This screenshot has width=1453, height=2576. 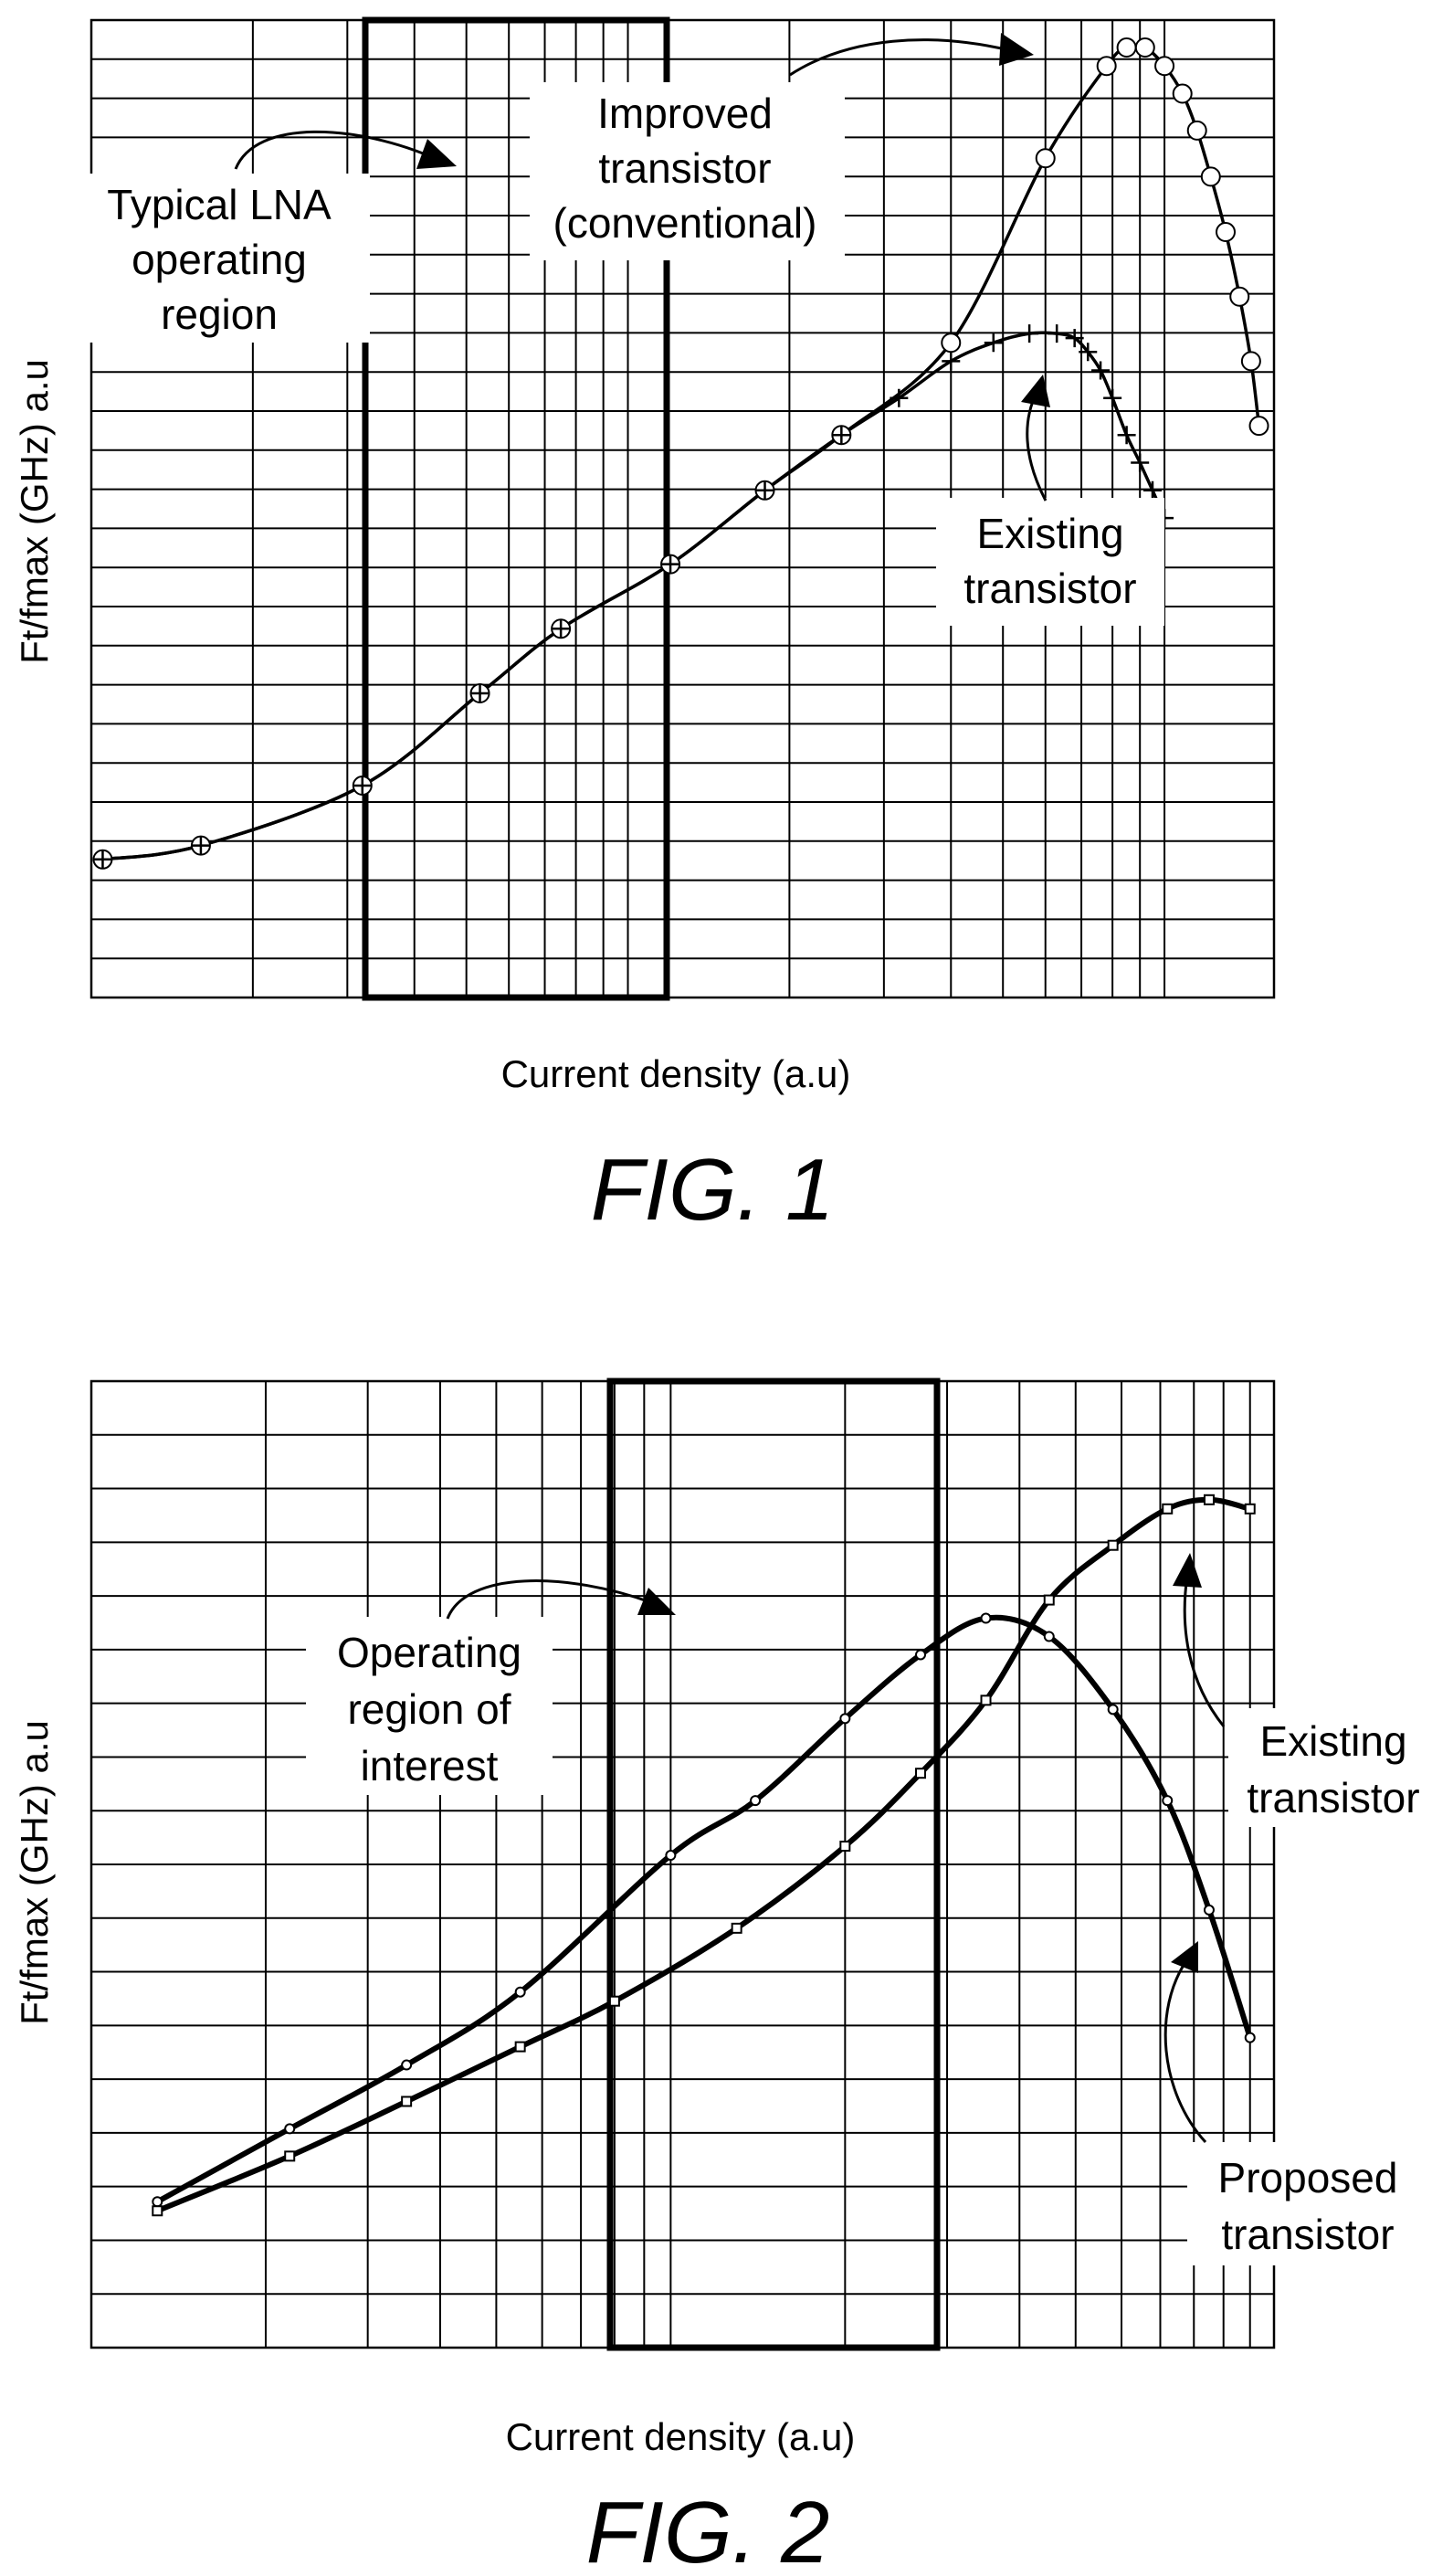 What do you see at coordinates (550, 1599) in the screenshot?
I see `fig2-region-arrow` at bounding box center [550, 1599].